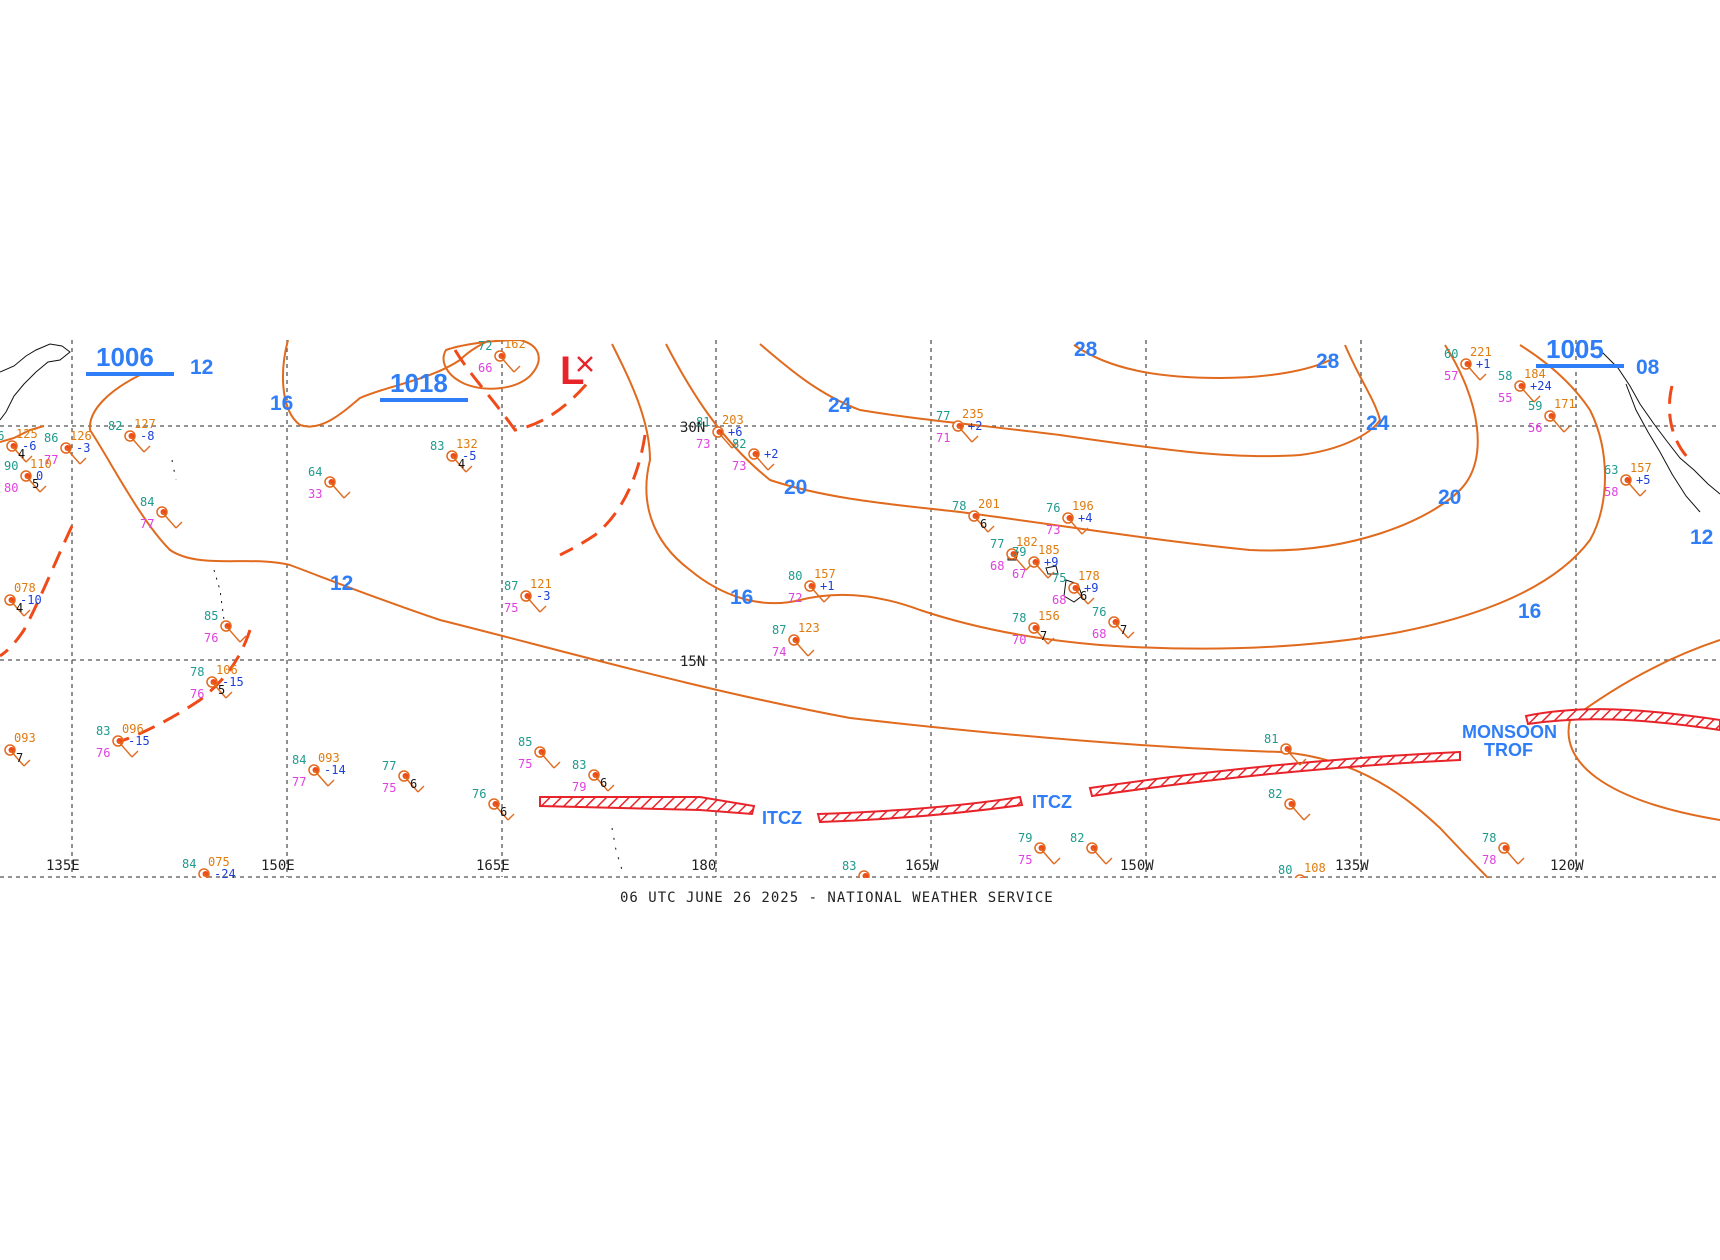 This screenshot has height=1260, width=1720. I want to click on temperature-value: 60, so click(1451, 354).